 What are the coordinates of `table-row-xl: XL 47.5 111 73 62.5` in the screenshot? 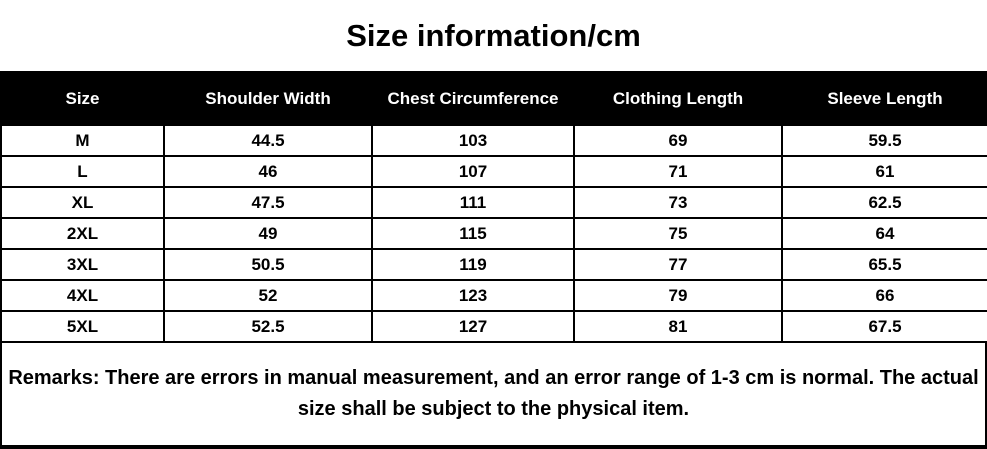 It's located at (493, 202).